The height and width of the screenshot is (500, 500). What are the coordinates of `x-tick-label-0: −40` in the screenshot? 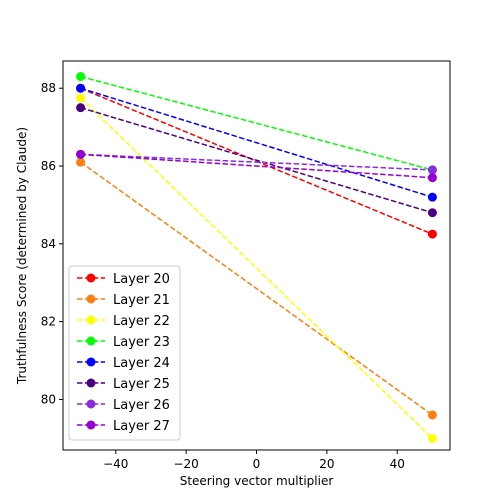 It's located at (115, 464).